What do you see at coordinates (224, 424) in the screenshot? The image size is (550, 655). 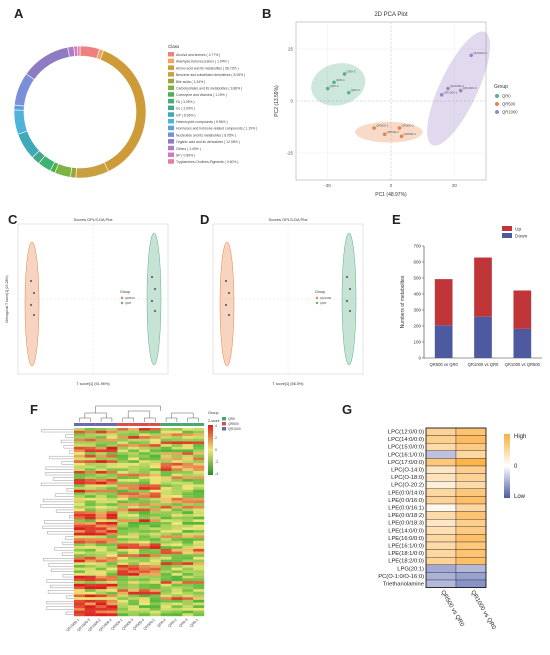 I see `group-legend-swatch-QR500` at bounding box center [224, 424].